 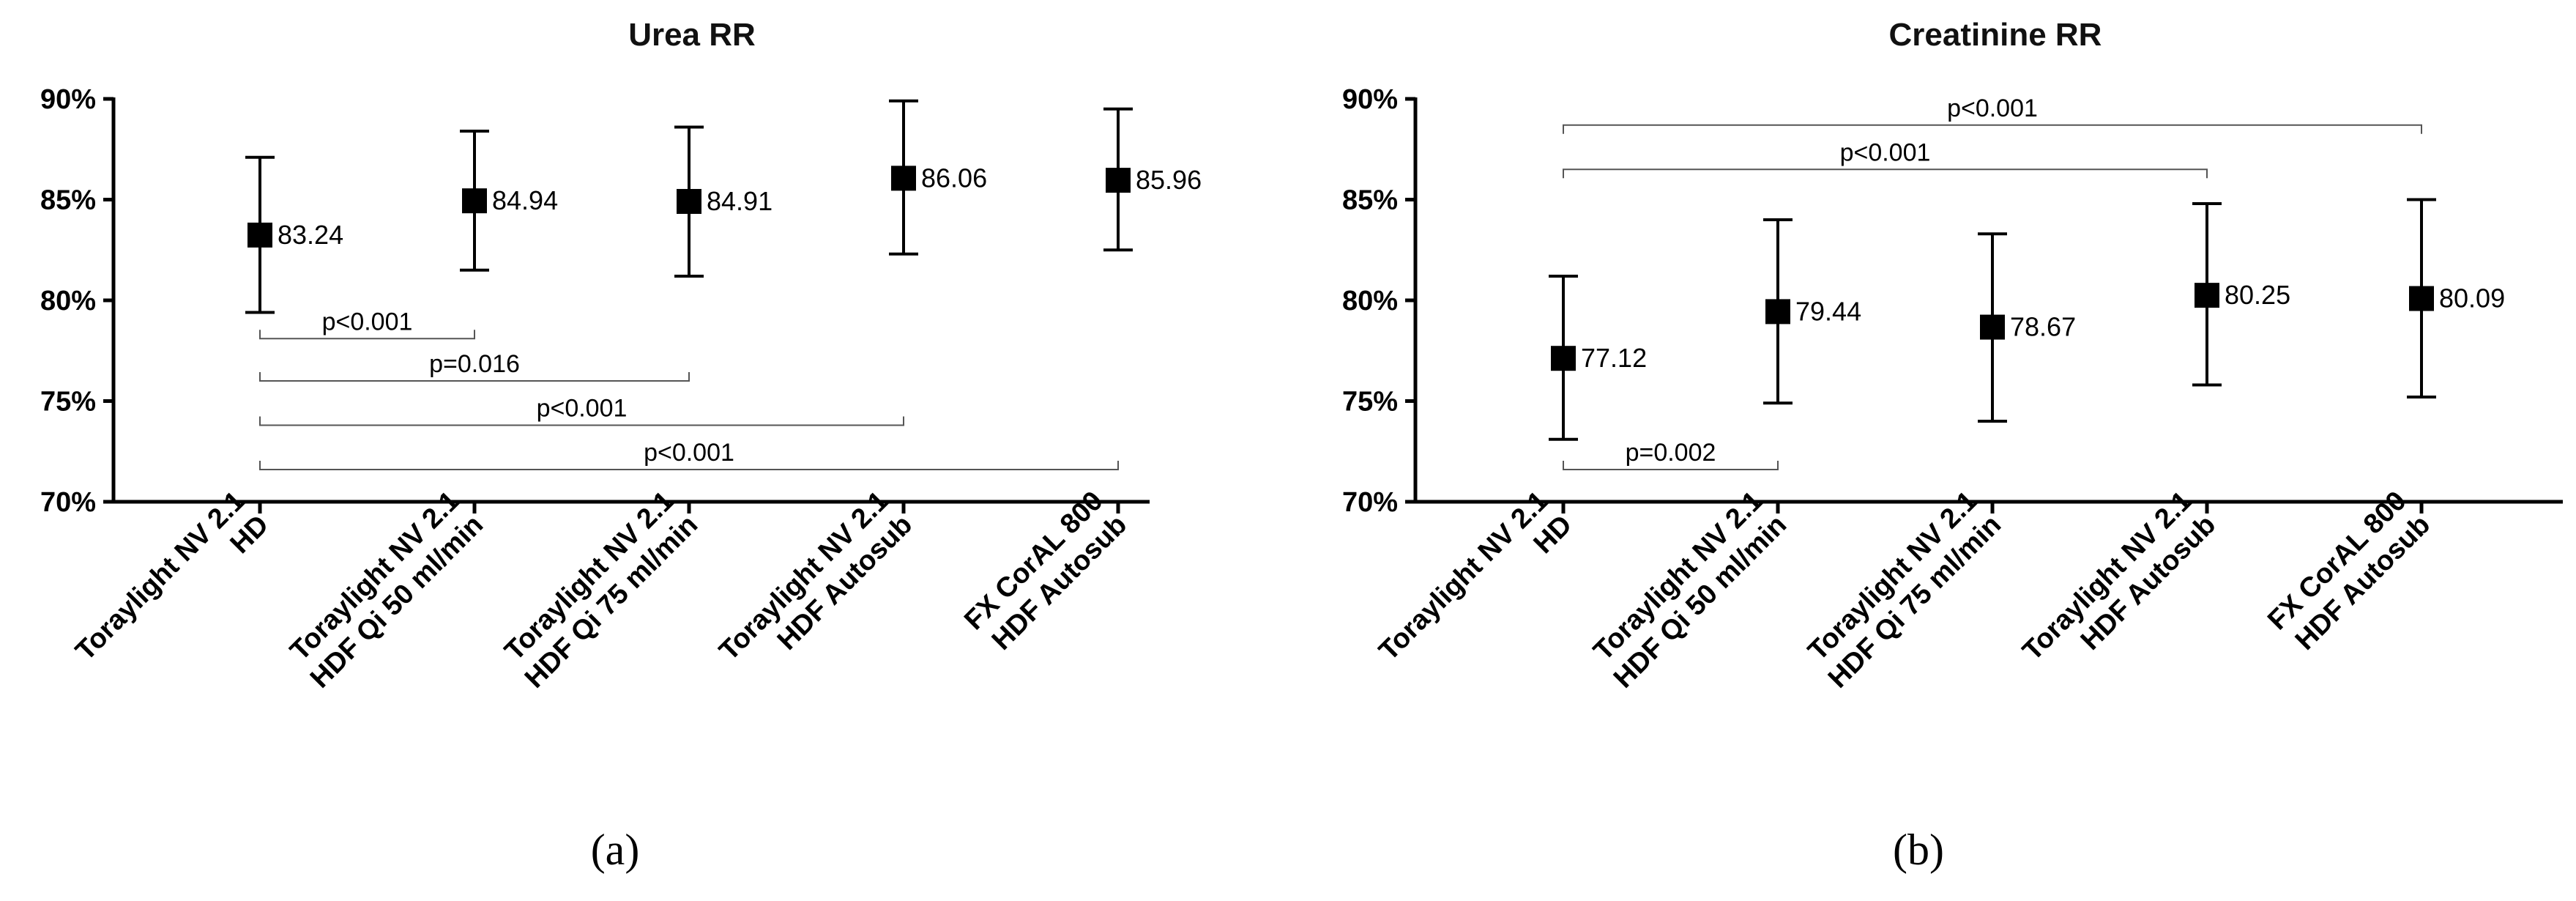 I want to click on panel-caption: (b), so click(x=1918, y=850).